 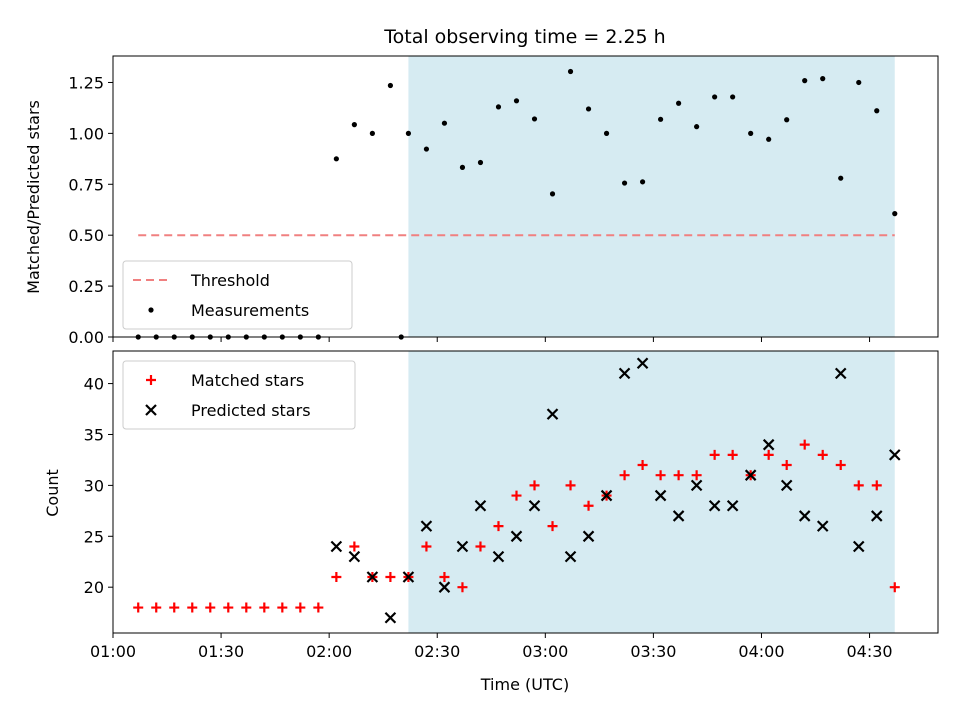 I want to click on top-y-tick-label-0: 0.00, so click(x=86, y=337).